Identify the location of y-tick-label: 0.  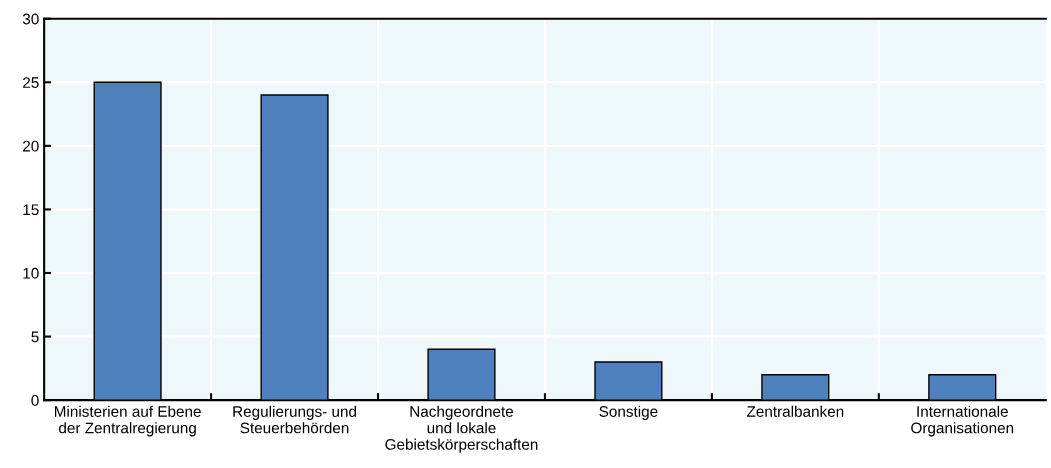
(35, 400).